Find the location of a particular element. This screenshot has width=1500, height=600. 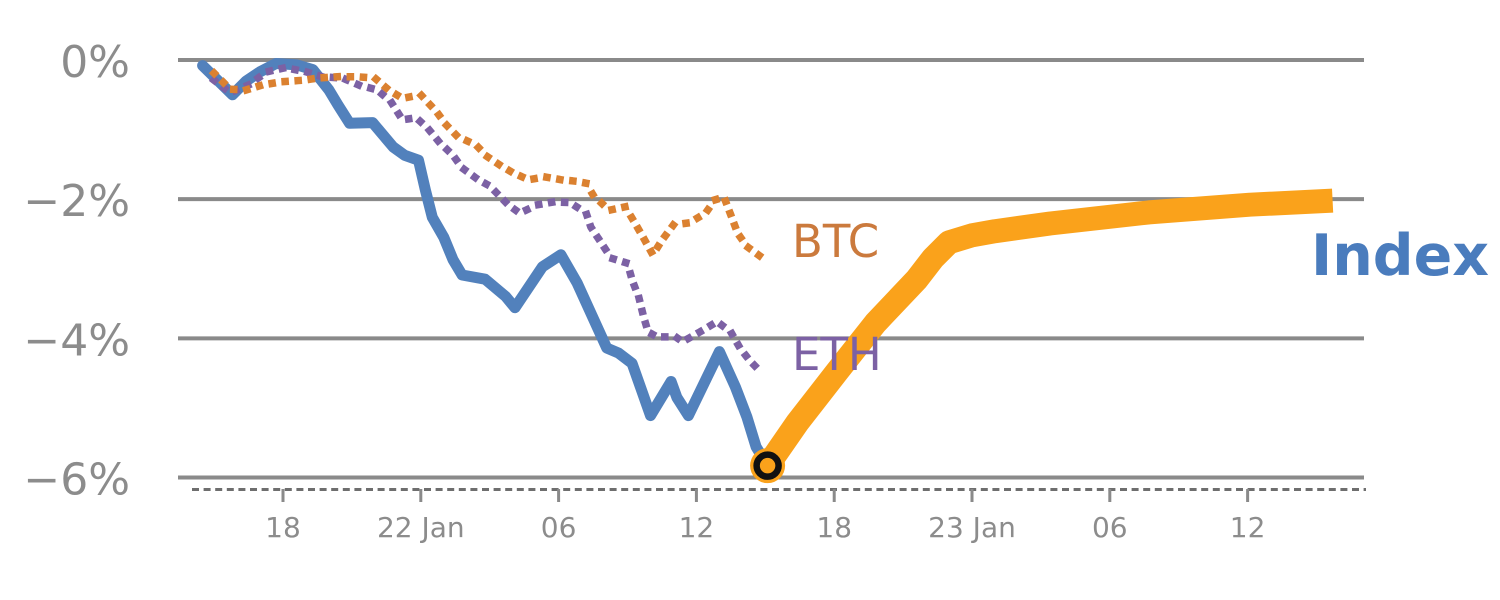

low-point-marker-ring is located at coordinates (767, 465).